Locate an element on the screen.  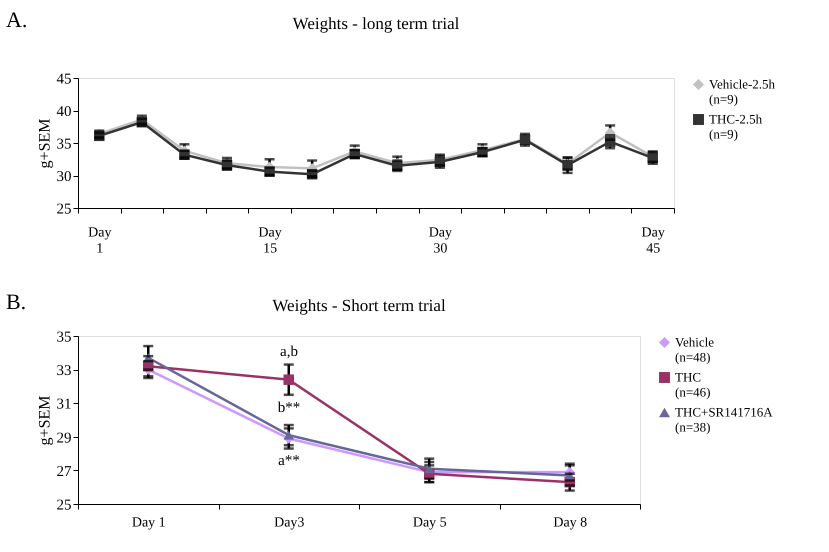
legend-label: Vehicle (n=48) is located at coordinates (694, 349).